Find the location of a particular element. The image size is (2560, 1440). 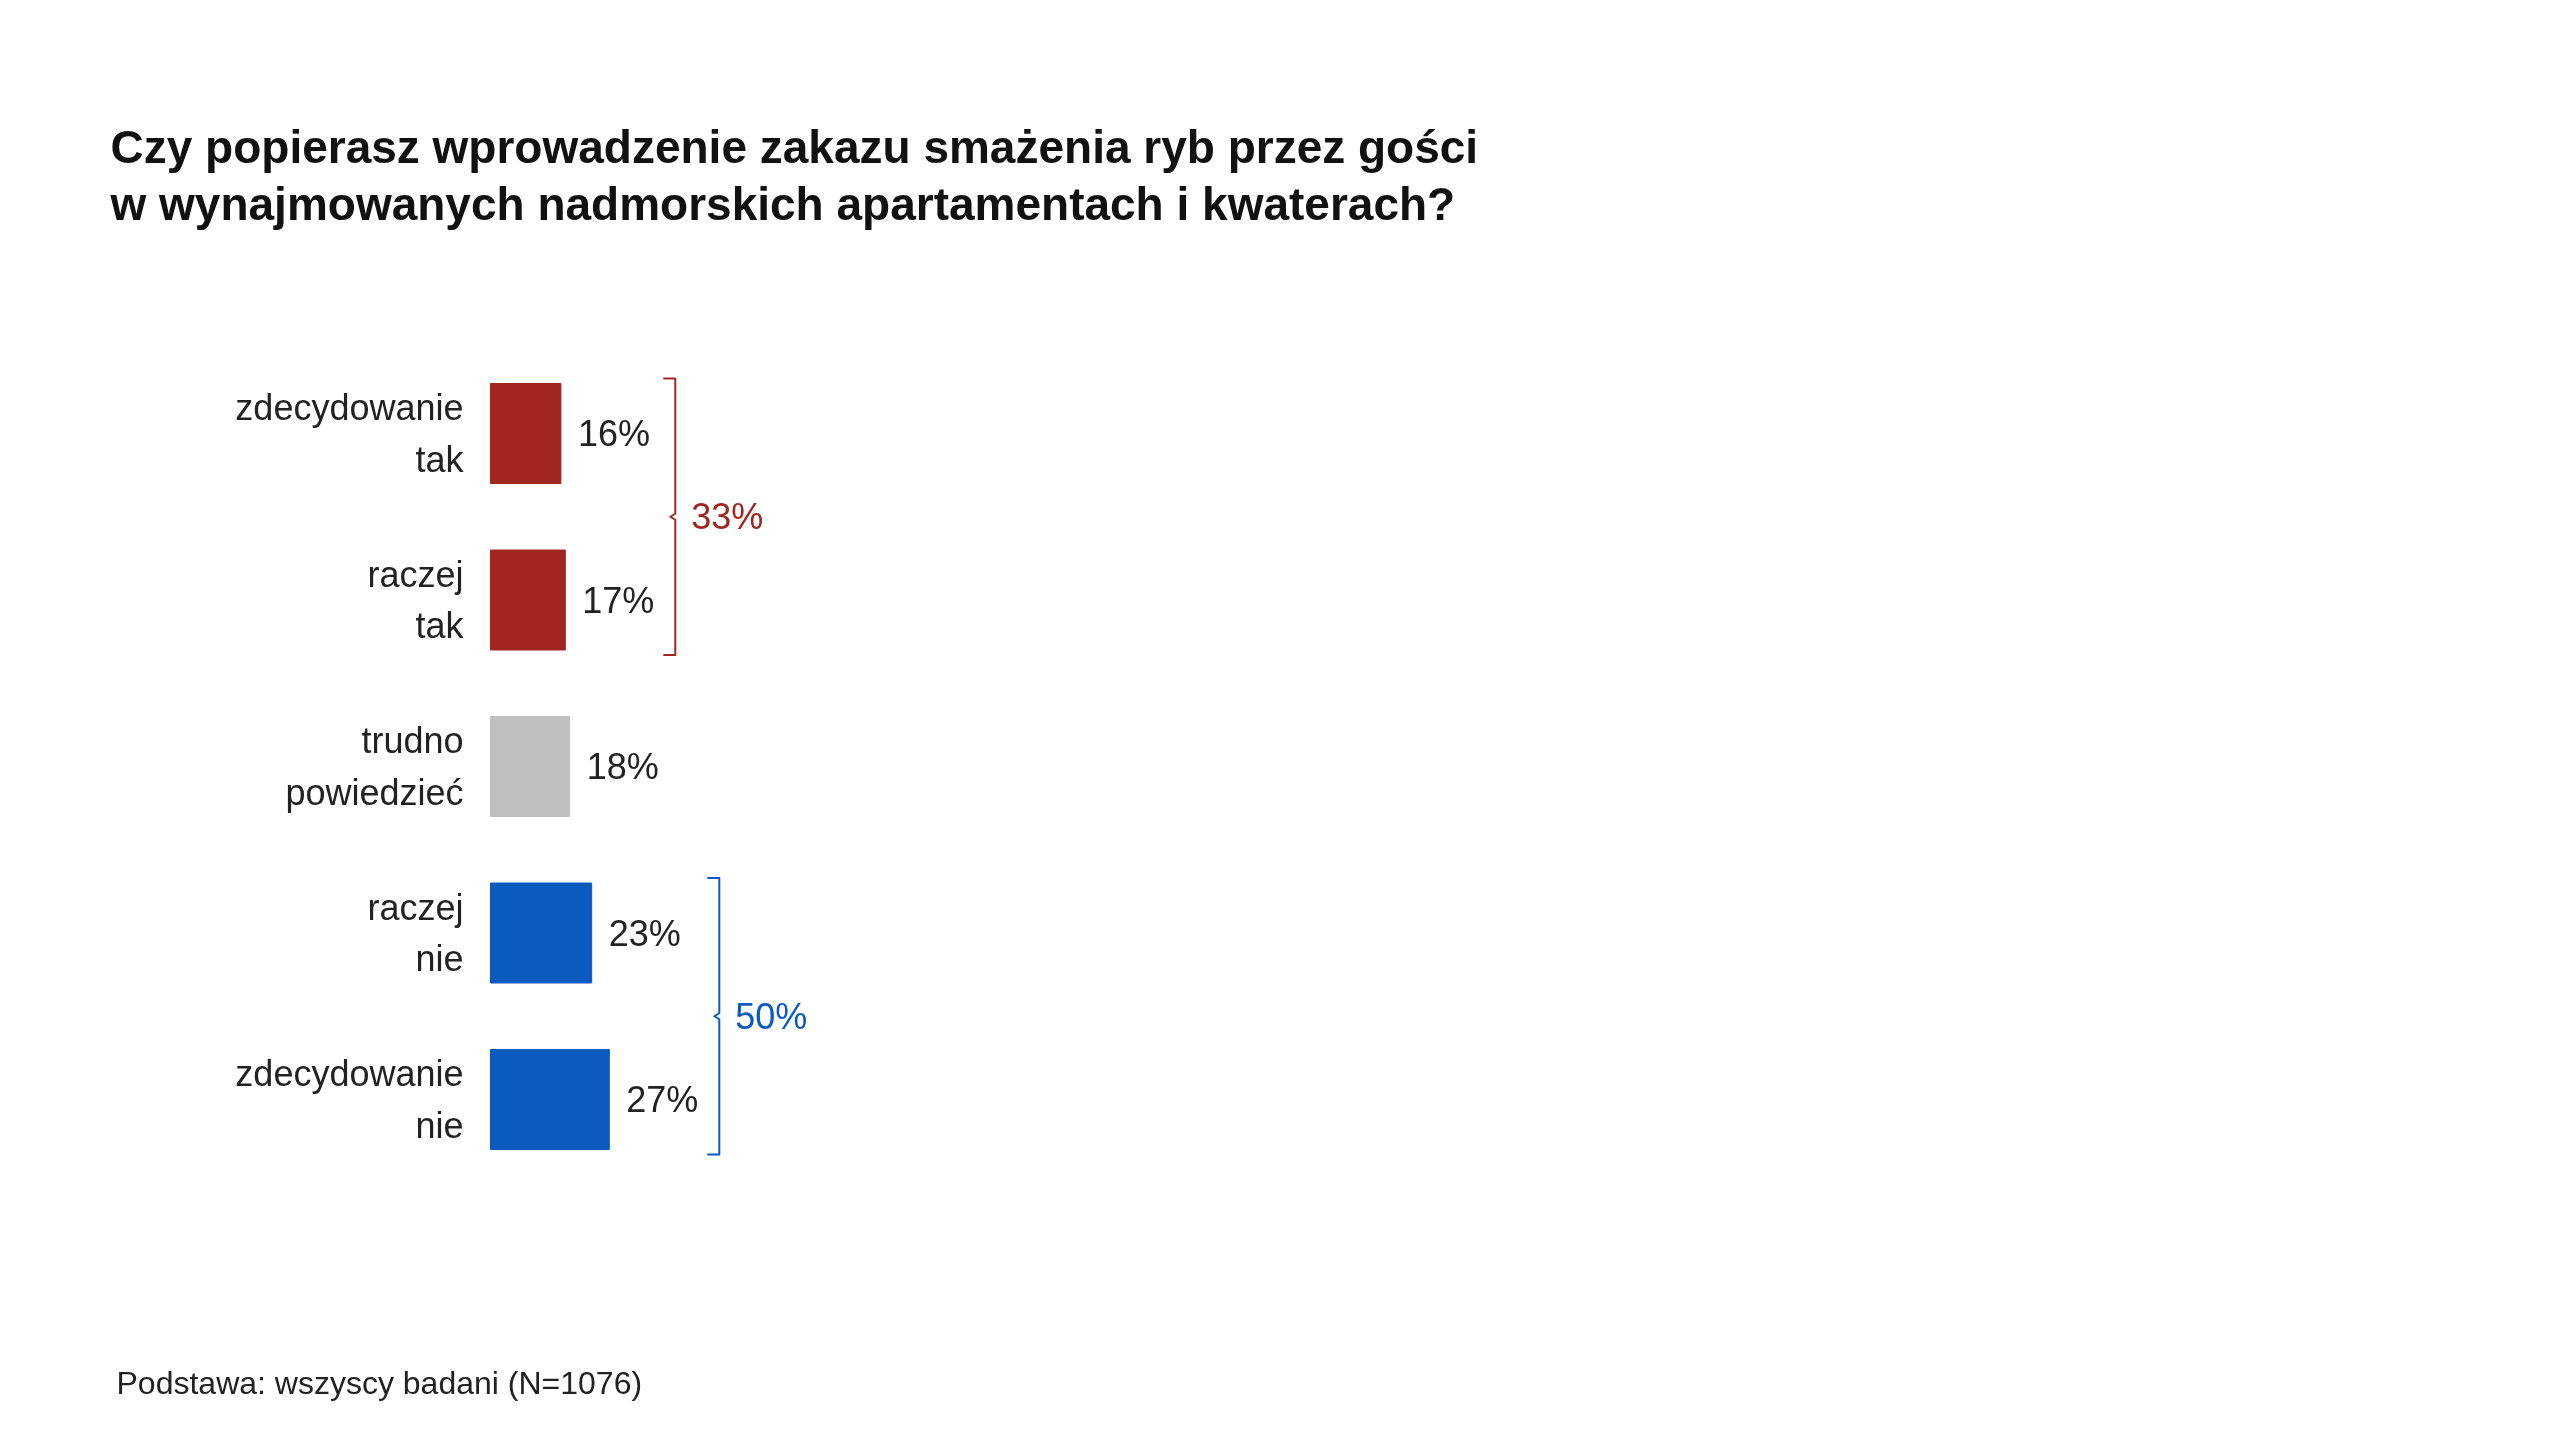

text: 50% is located at coordinates (771, 1016).